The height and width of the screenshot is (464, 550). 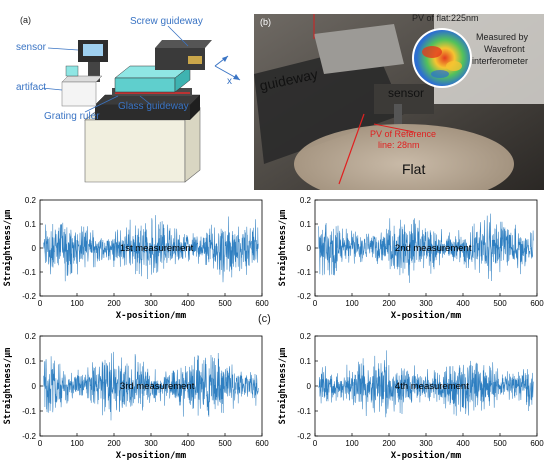 What do you see at coordinates (504, 49) in the screenshot?
I see `measured-by-line-2: Wavefront` at bounding box center [504, 49].